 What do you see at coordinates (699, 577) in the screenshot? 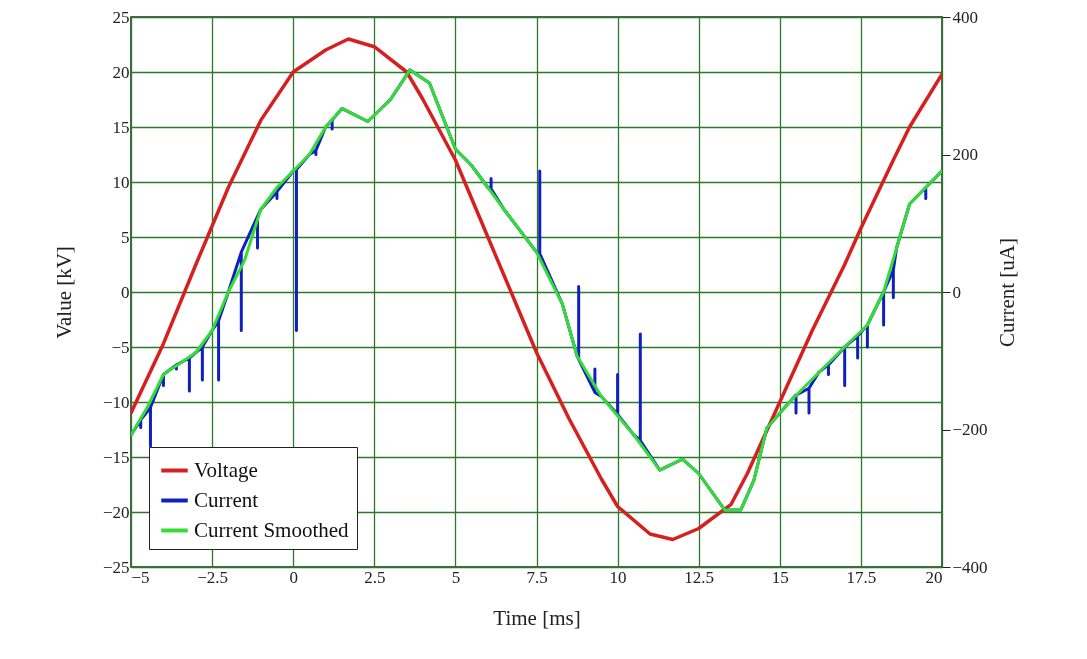
I see `x-tick-label: 12.5` at bounding box center [699, 577].